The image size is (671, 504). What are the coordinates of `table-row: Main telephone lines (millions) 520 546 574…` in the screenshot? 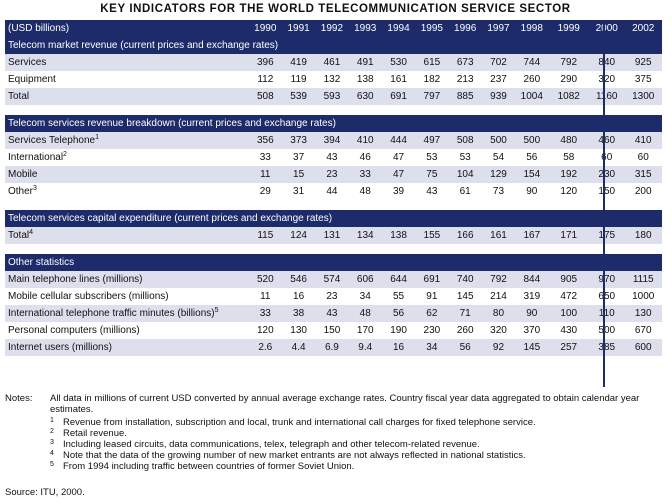 It's located at (333, 279).